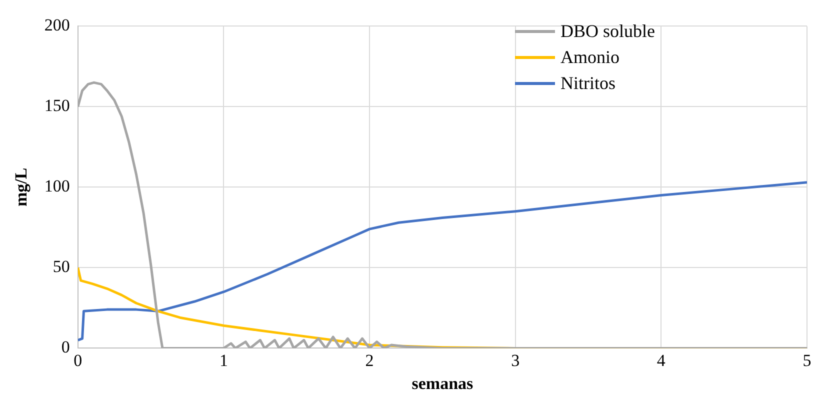 The image size is (823, 403). What do you see at coordinates (61, 266) in the screenshot?
I see `y-tick-label: 50` at bounding box center [61, 266].